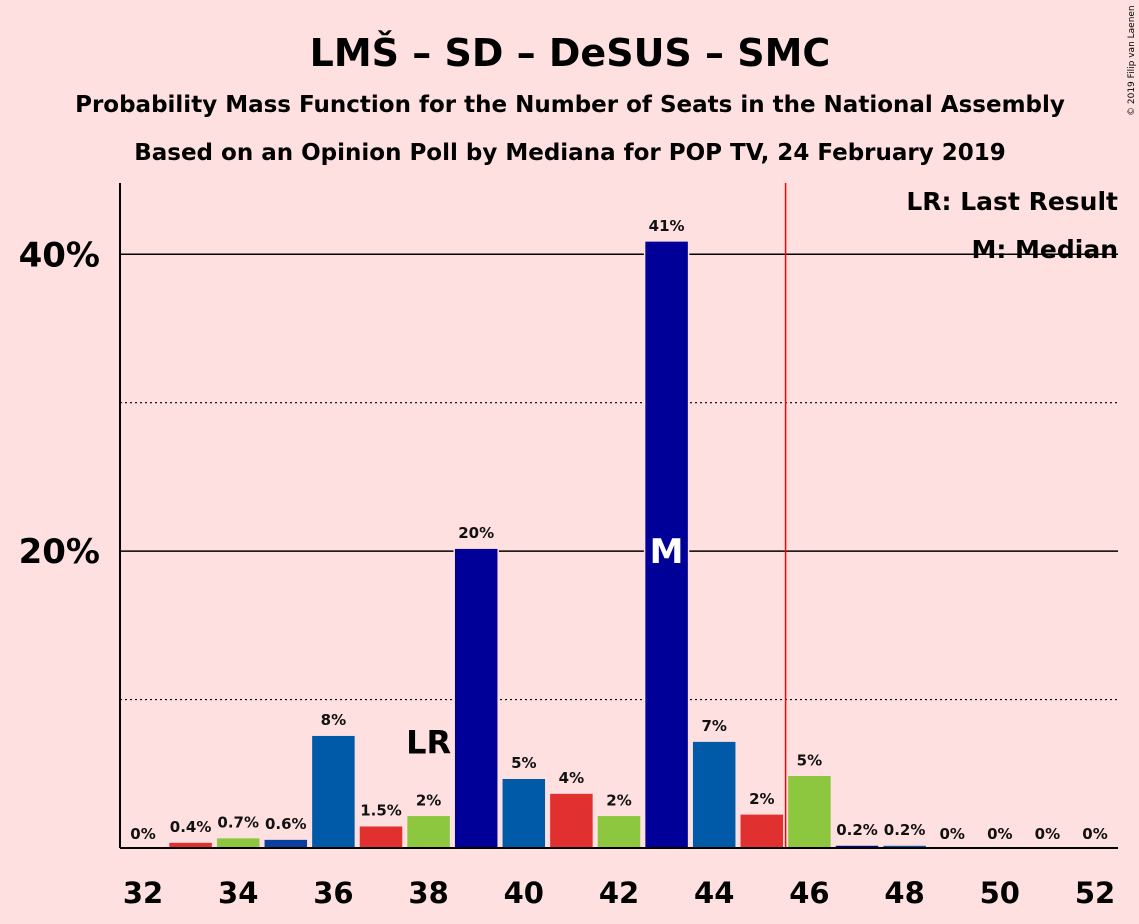 The width and height of the screenshot is (1139, 924). I want to click on x-tick-38: 38, so click(428, 893).